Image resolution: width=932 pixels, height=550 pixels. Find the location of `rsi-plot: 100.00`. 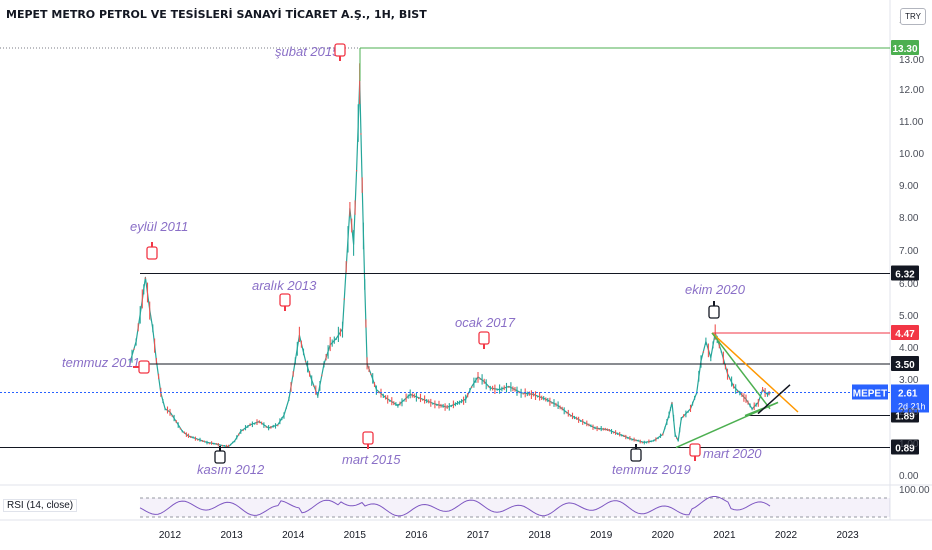

rsi-plot: 100.00 is located at coordinates (534, 501).